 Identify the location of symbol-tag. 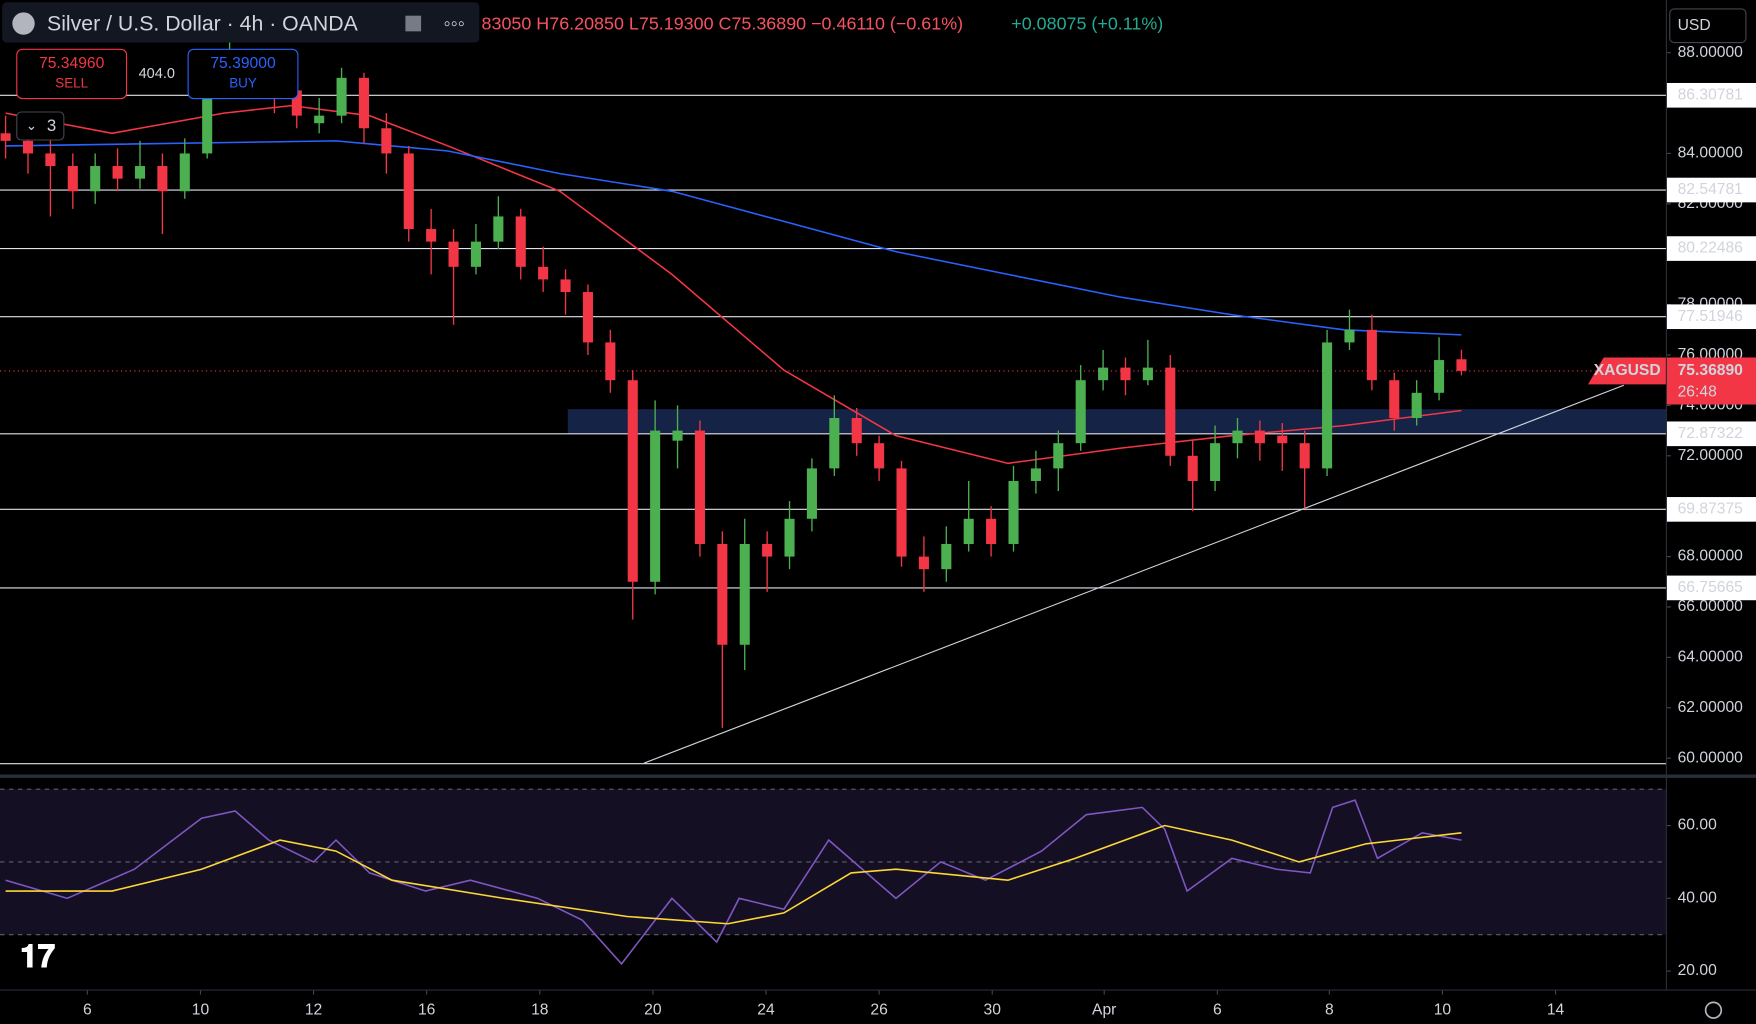
(1627, 371).